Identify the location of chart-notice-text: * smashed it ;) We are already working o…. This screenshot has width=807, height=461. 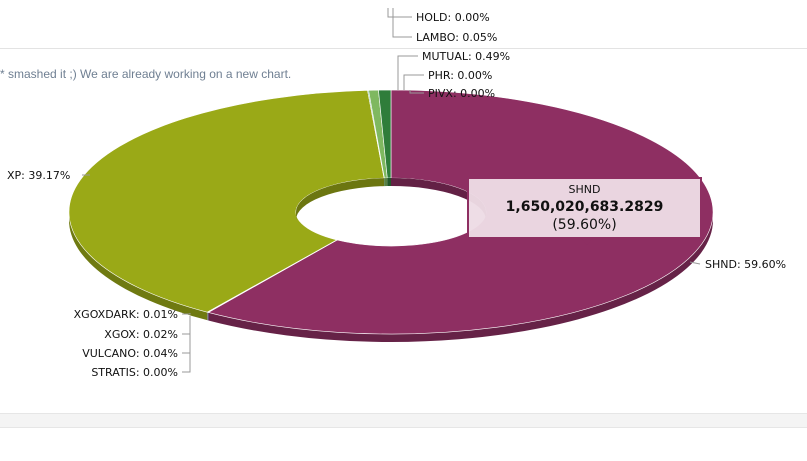
(146, 74).